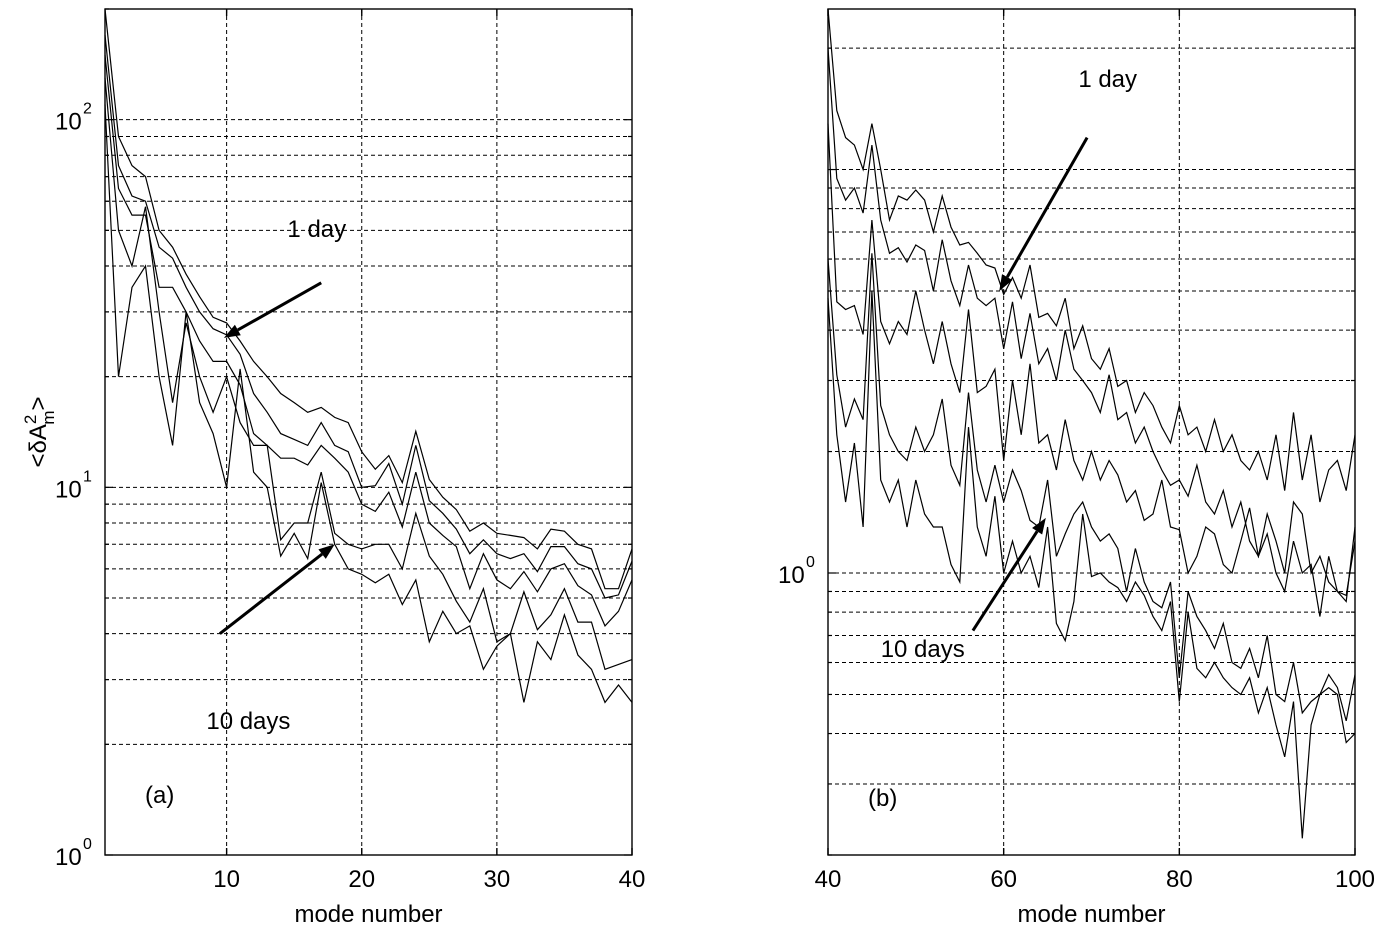 This screenshot has height=934, width=1393. I want to click on y-tick-label: 10 2, so click(73, 118).